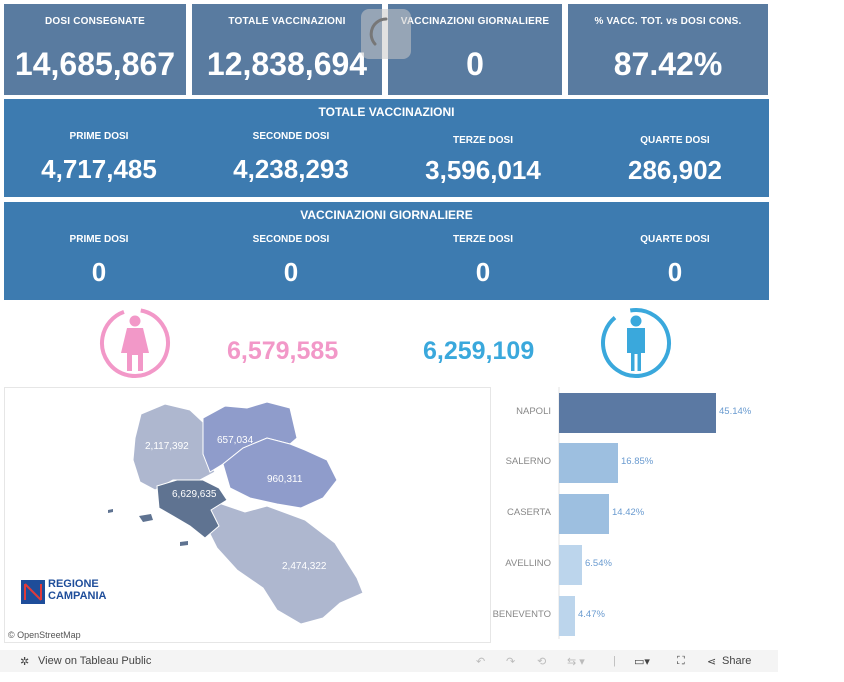 The width and height of the screenshot is (844, 682). I want to click on female-count: 6,579,585, so click(283, 351).